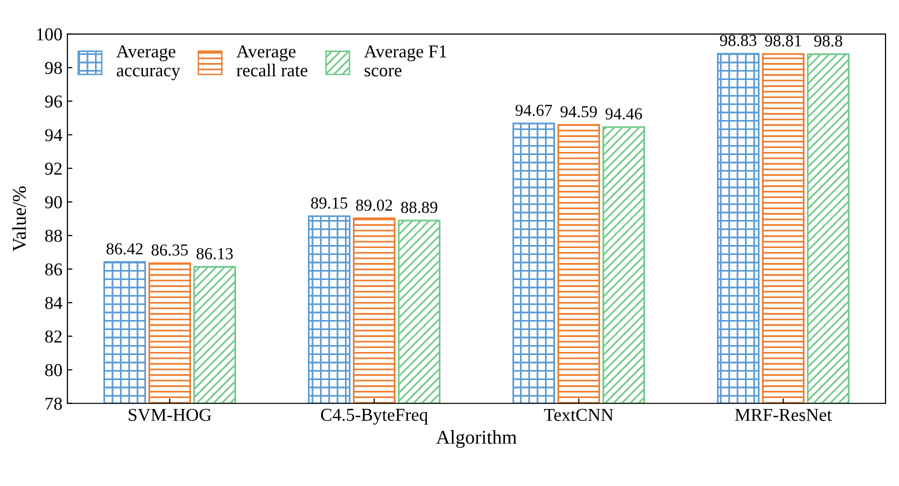  What do you see at coordinates (374, 205) in the screenshot?
I see `data-label: 89.02` at bounding box center [374, 205].